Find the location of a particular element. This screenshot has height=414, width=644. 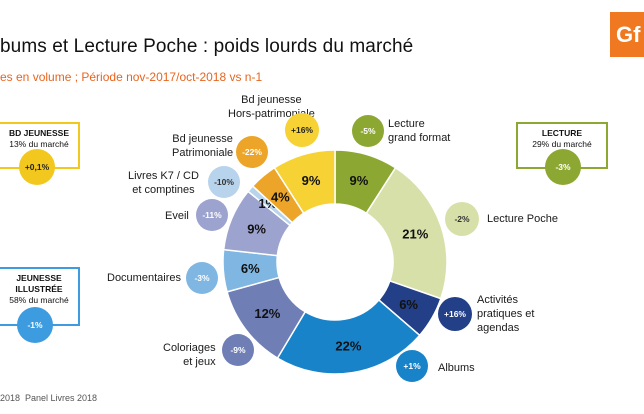

change-badge-eveil: -11% is located at coordinates (212, 215).